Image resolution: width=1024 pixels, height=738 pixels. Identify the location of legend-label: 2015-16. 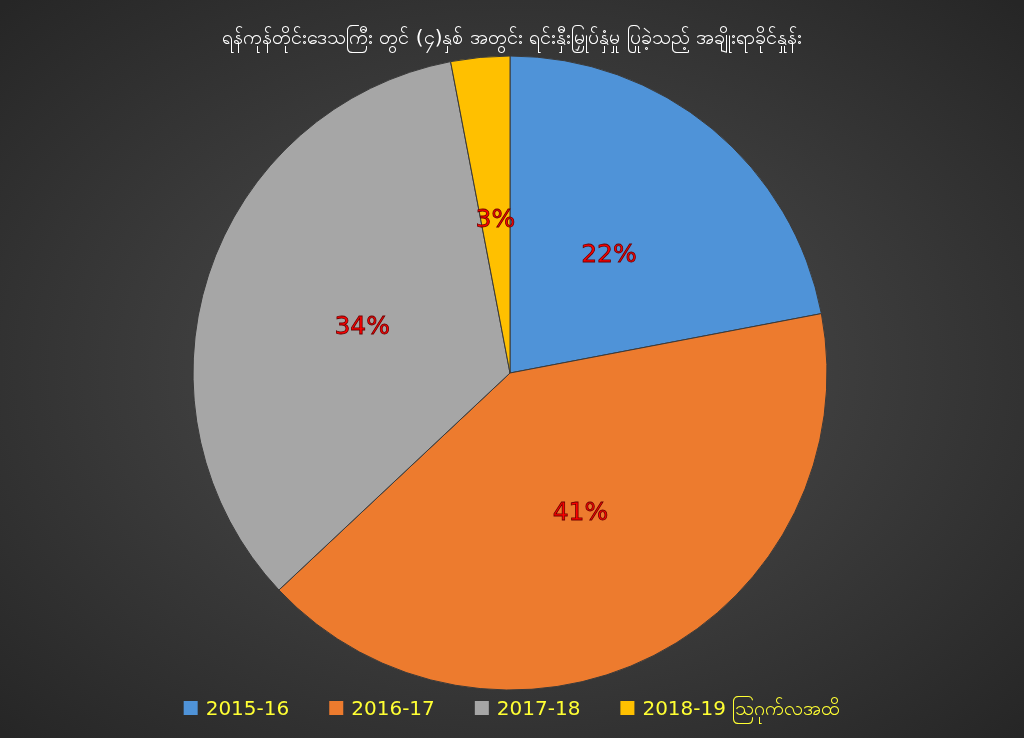
(247, 708).